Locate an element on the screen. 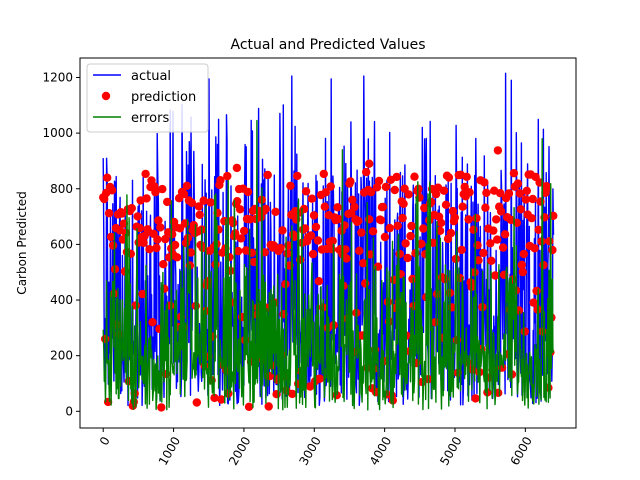 This screenshot has width=640, height=480. legend-marker-prediction is located at coordinates (106, 96).